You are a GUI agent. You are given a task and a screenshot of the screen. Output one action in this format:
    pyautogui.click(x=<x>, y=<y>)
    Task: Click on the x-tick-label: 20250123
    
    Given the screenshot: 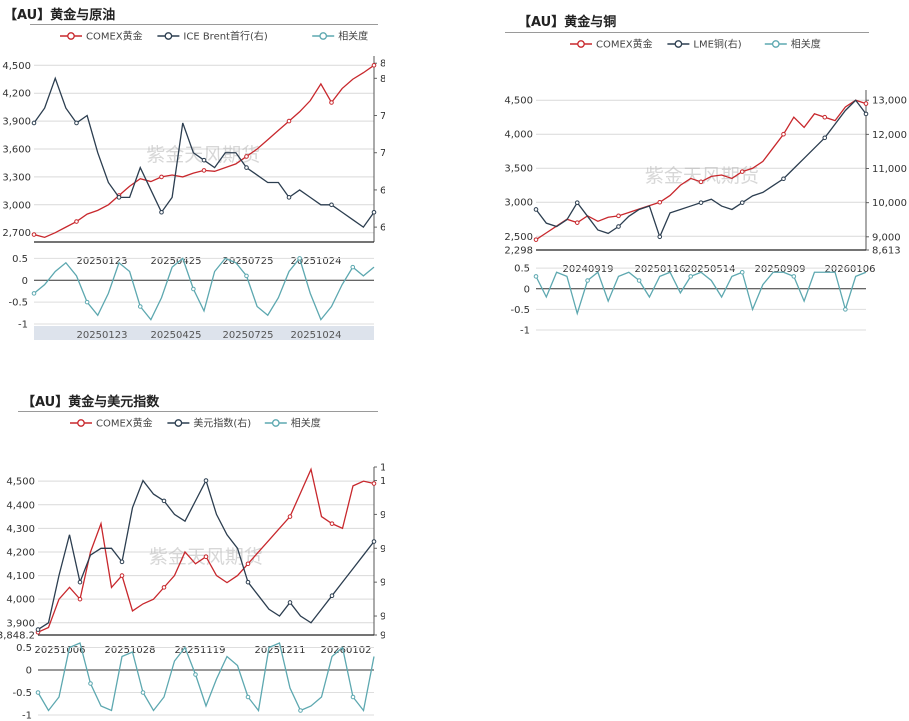 What is the action you would take?
    pyautogui.click(x=102, y=261)
    